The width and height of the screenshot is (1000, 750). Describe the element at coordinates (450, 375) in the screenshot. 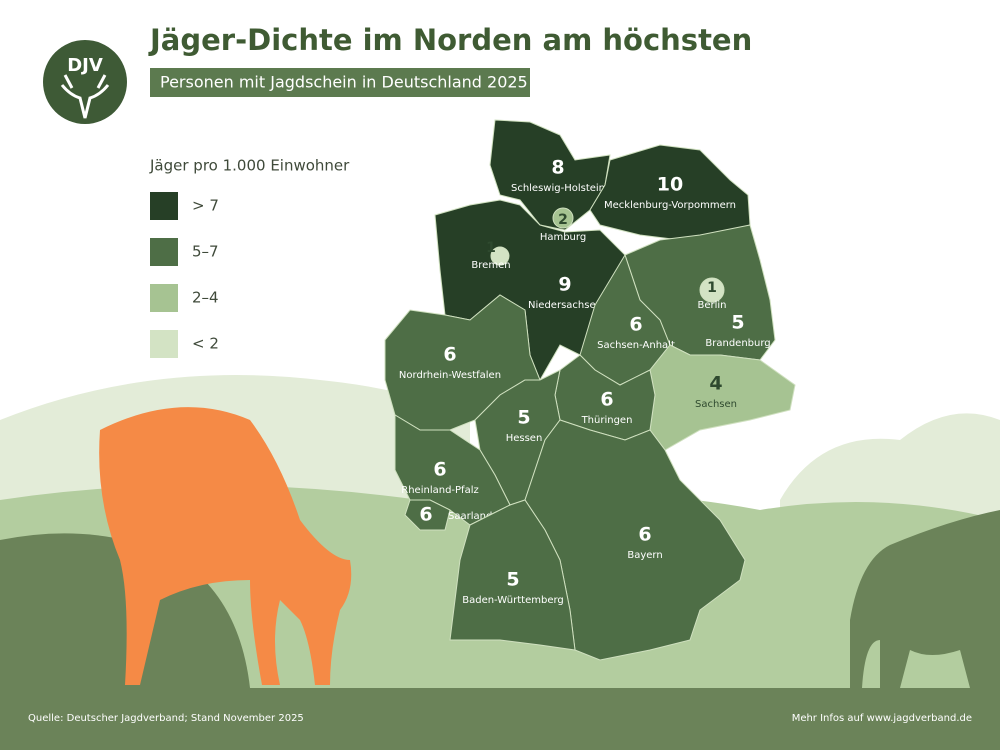

I see `state-name: Nordrhein-Westfalen` at that location.